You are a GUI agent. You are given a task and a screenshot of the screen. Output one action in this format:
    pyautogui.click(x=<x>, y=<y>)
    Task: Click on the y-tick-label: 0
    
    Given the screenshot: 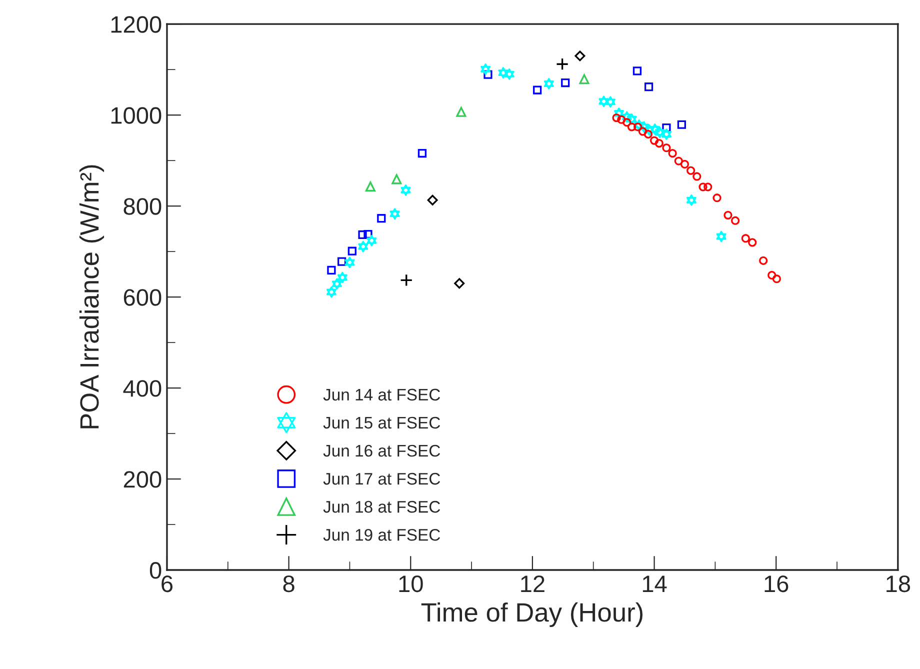 What is the action you would take?
    pyautogui.click(x=156, y=570)
    